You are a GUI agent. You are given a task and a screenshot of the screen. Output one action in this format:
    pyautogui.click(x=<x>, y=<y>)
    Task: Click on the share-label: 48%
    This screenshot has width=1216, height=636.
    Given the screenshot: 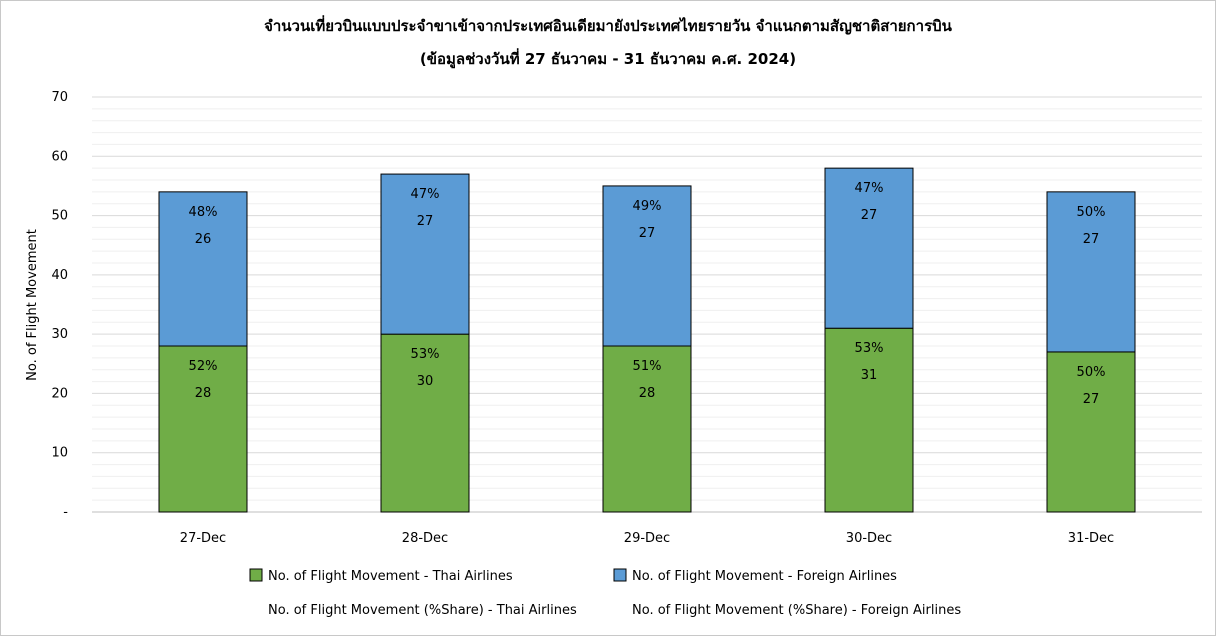 What is the action you would take?
    pyautogui.click(x=203, y=212)
    